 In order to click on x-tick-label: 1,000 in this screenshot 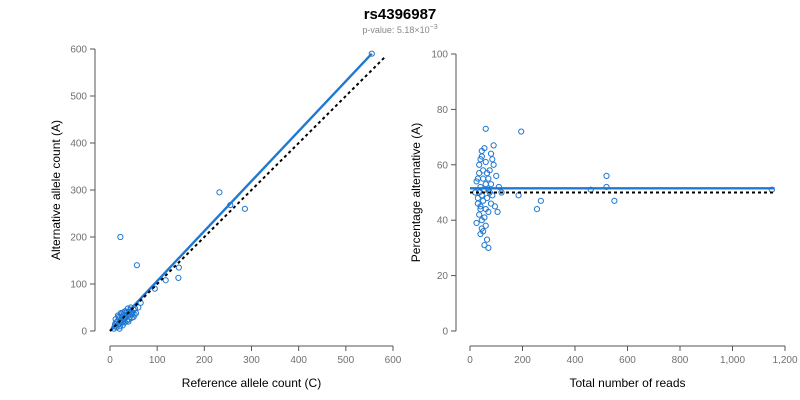, I will do `click(732, 360)`.